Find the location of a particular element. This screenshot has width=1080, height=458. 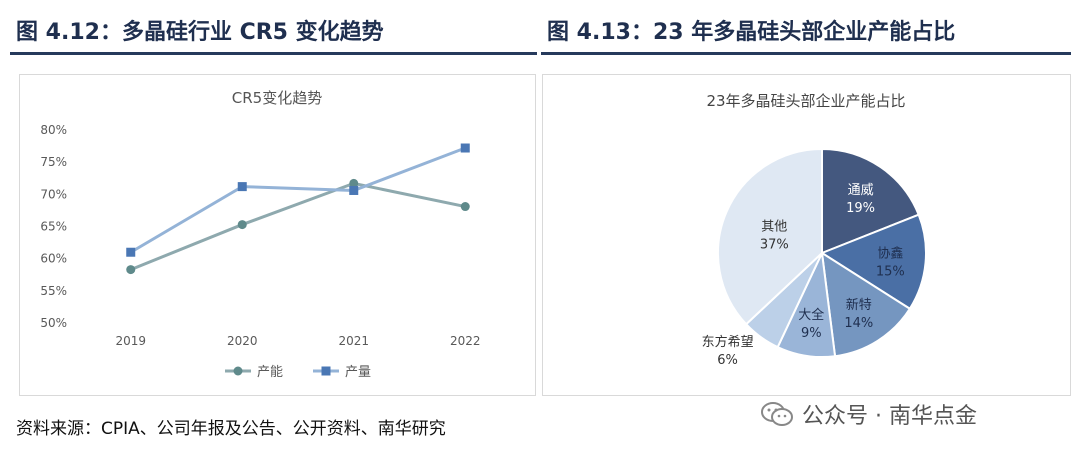

pie-labels: 通威 19% 协鑫 15% 新特 14% 大全 9% 东方希望 6% 其他 37% is located at coordinates (803, 275).